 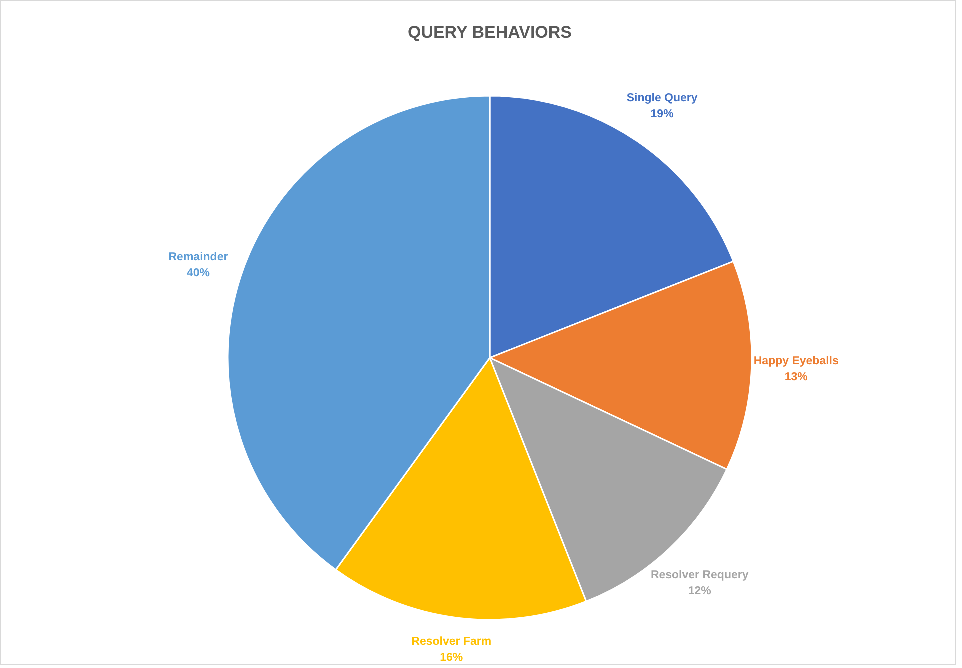 What do you see at coordinates (662, 98) in the screenshot?
I see `slice-label: Single Query` at bounding box center [662, 98].